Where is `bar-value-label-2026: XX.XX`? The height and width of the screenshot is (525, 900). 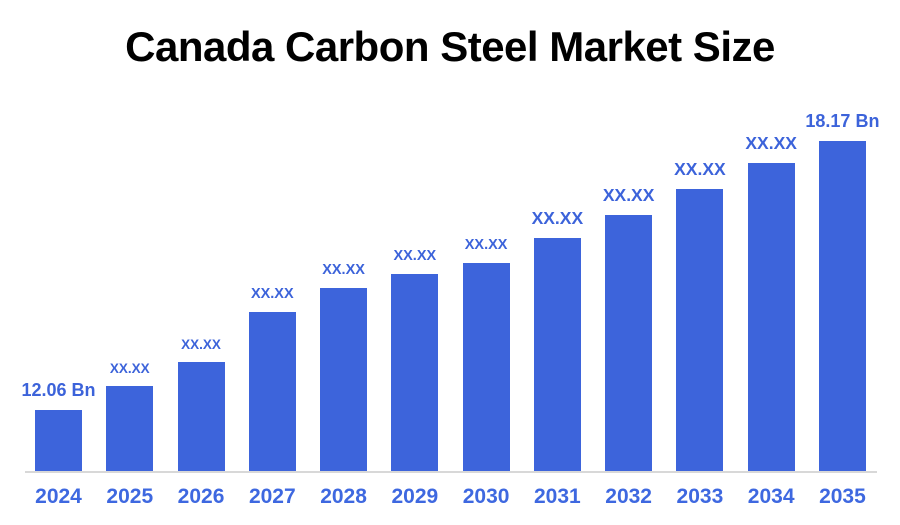 bar-value-label-2026: XX.XX is located at coordinates (201, 344).